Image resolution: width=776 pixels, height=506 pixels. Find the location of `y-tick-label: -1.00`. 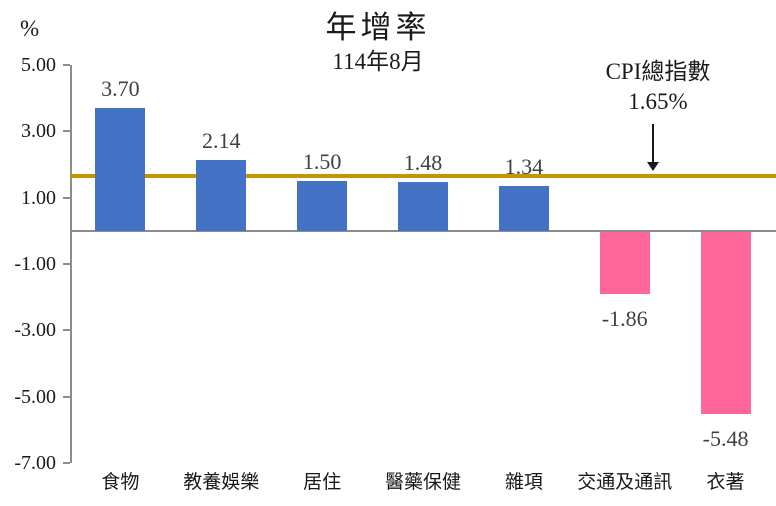

y-tick-label: -1.00 is located at coordinates (35, 264).